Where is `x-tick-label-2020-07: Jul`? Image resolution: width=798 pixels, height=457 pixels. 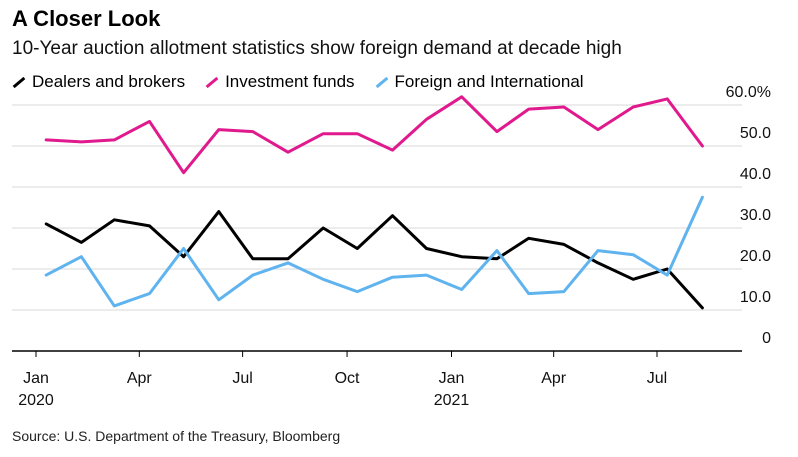 x-tick-label-2020-07: Jul is located at coordinates (242, 378).